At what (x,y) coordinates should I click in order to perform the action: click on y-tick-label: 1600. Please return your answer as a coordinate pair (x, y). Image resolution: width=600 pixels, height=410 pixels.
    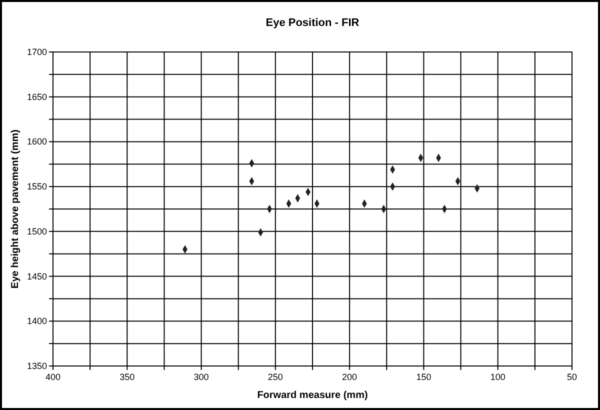
    Looking at the image, I should click on (36, 141).